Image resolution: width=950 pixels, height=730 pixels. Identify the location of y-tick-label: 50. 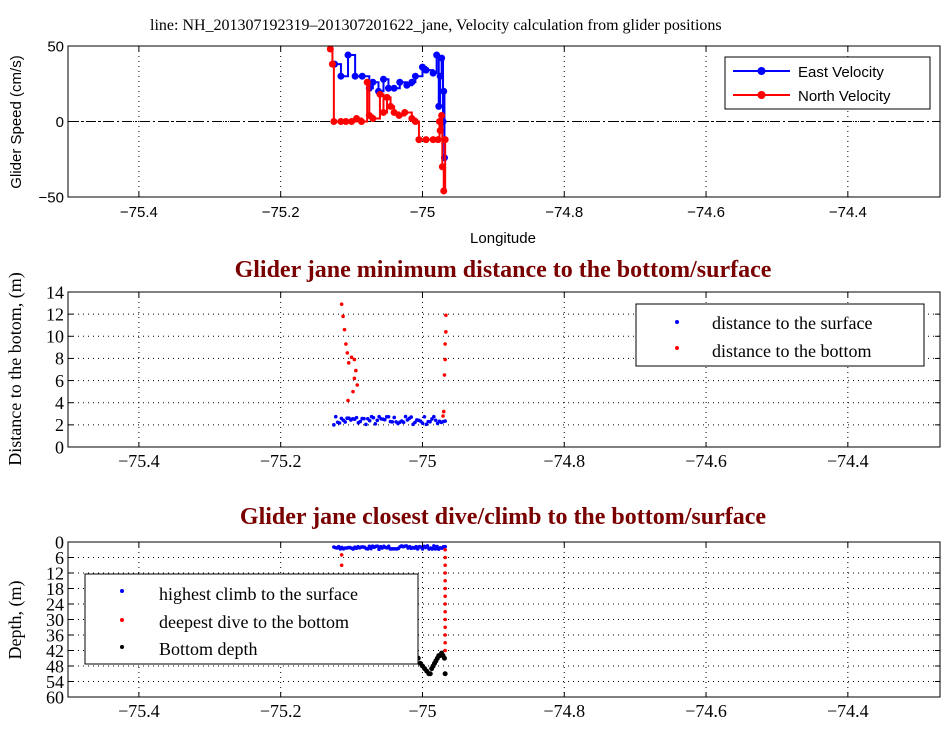
(55, 46).